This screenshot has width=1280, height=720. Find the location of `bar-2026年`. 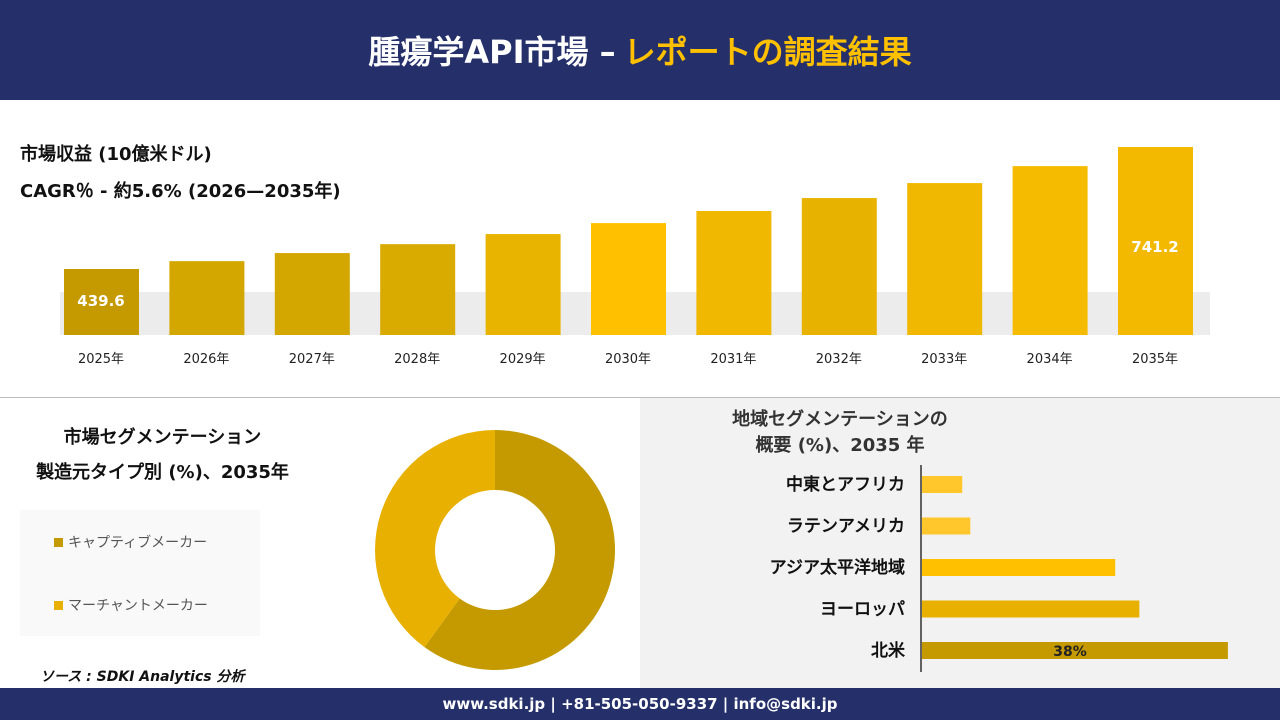

bar-2026年 is located at coordinates (207, 298).